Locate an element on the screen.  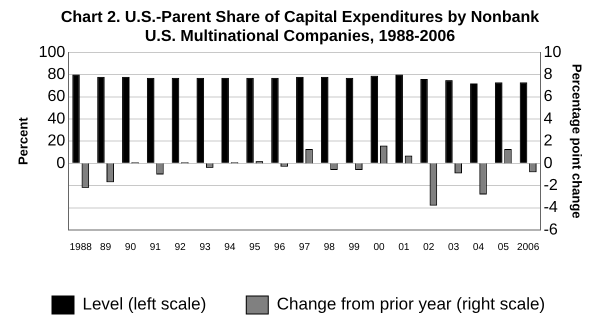
y2-tick-label: 0 is located at coordinates (548, 163).